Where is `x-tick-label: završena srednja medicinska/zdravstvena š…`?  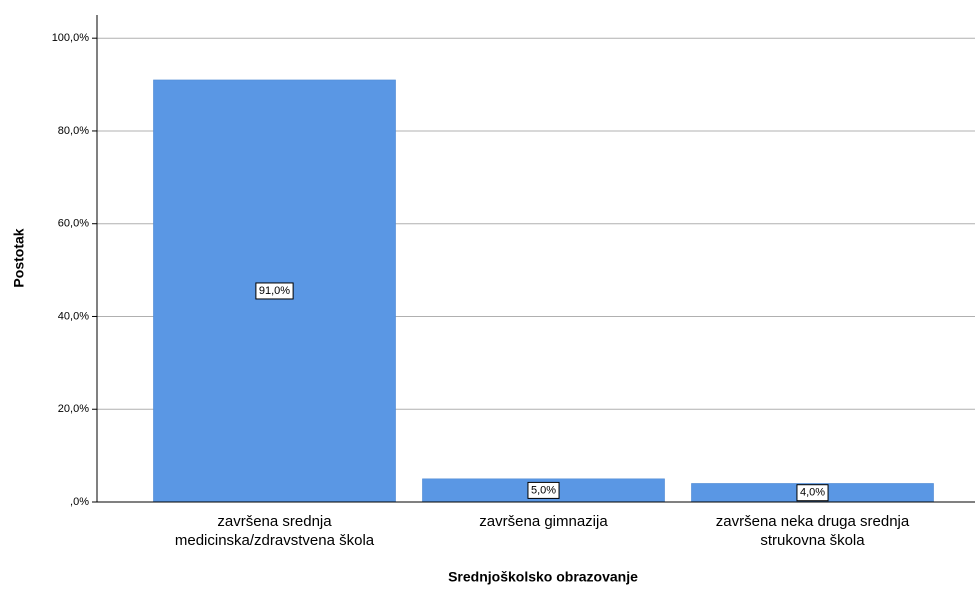 x-tick-label: završena srednja medicinska/zdravstvena š… is located at coordinates (275, 531).